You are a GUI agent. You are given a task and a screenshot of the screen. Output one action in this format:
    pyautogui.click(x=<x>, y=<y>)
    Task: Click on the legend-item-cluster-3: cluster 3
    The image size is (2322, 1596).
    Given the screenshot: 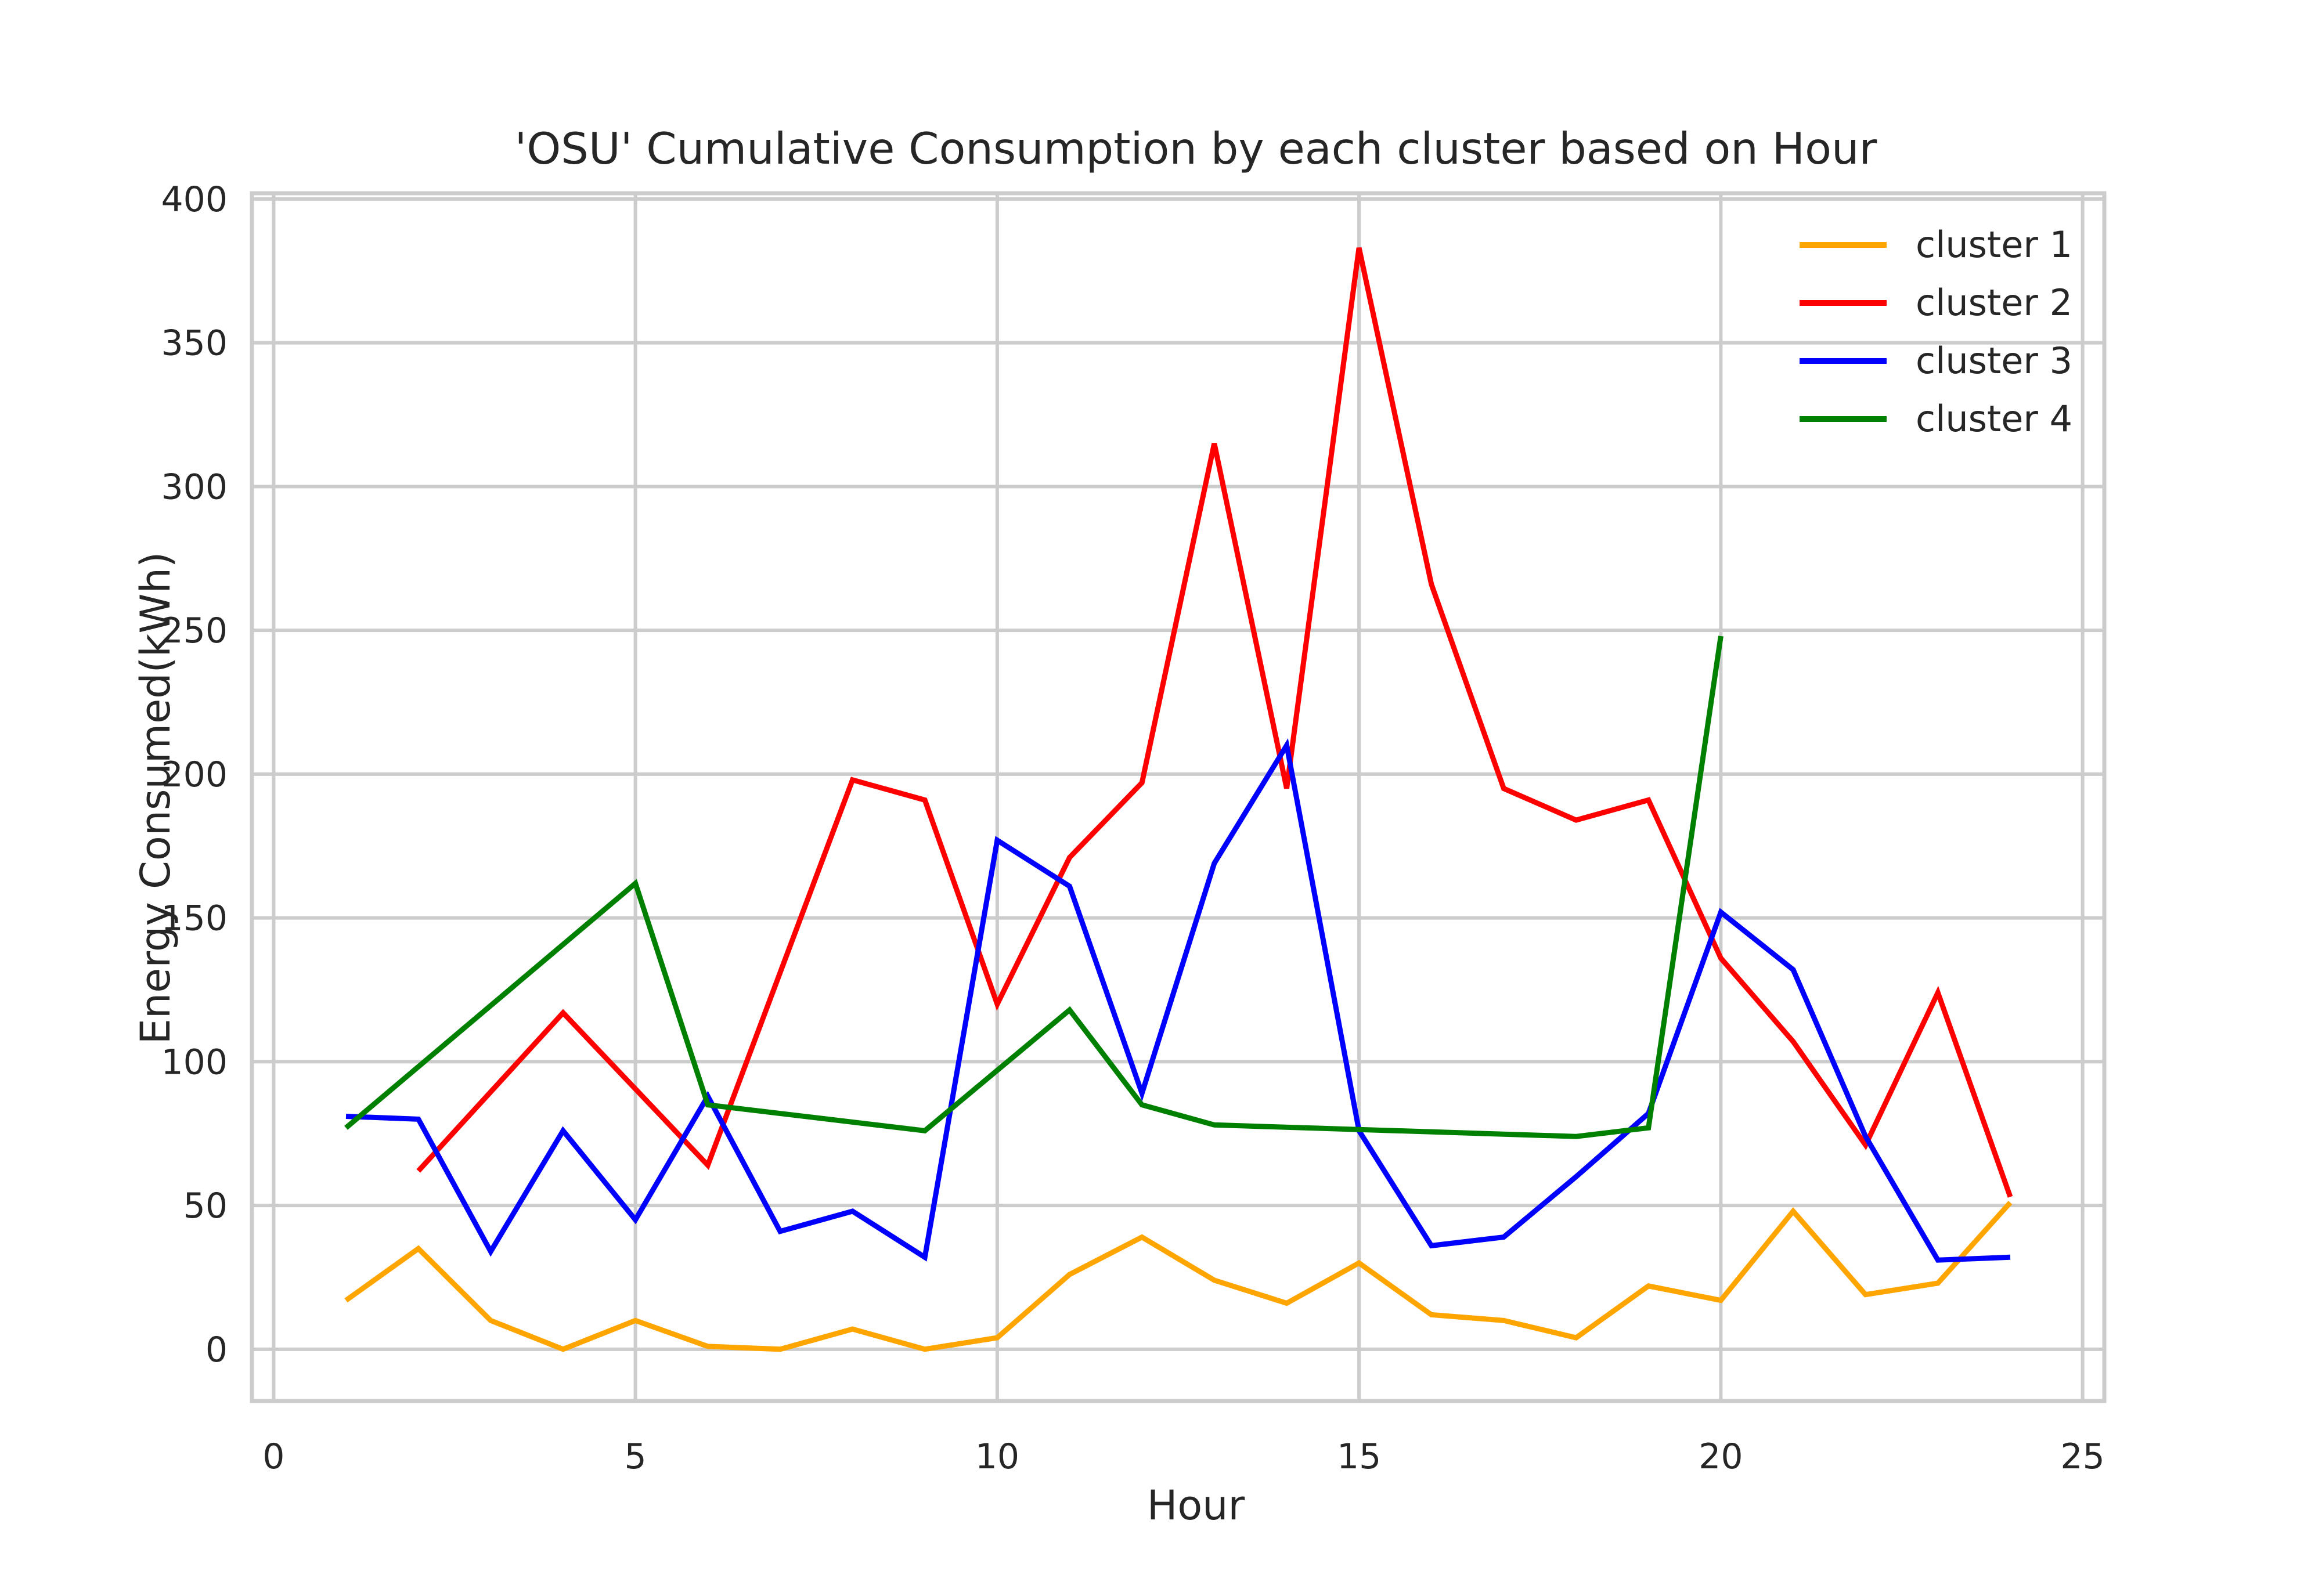 What is the action you would take?
    pyautogui.click(x=1936, y=361)
    